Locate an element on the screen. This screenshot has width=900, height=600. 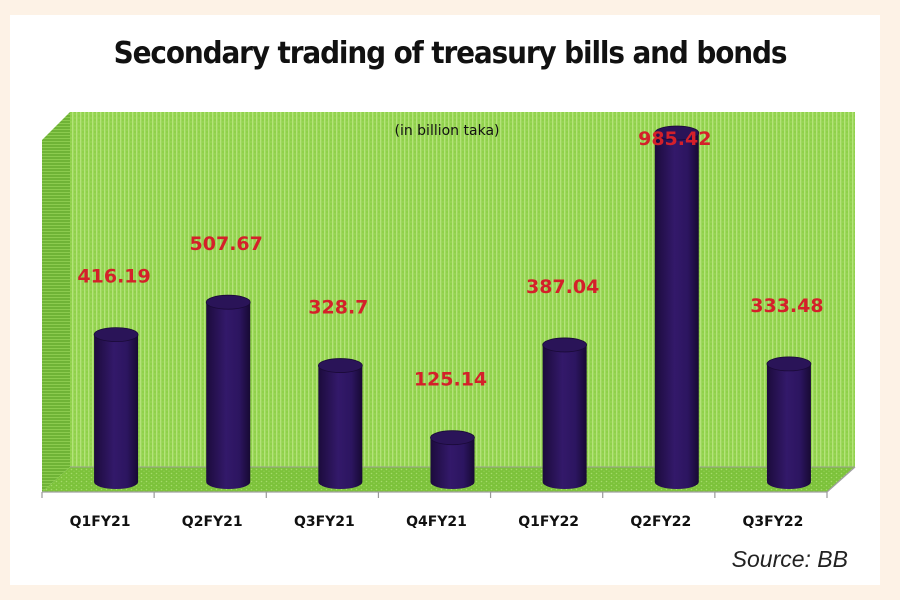
category-label: Q3FY22 is located at coordinates (773, 522).